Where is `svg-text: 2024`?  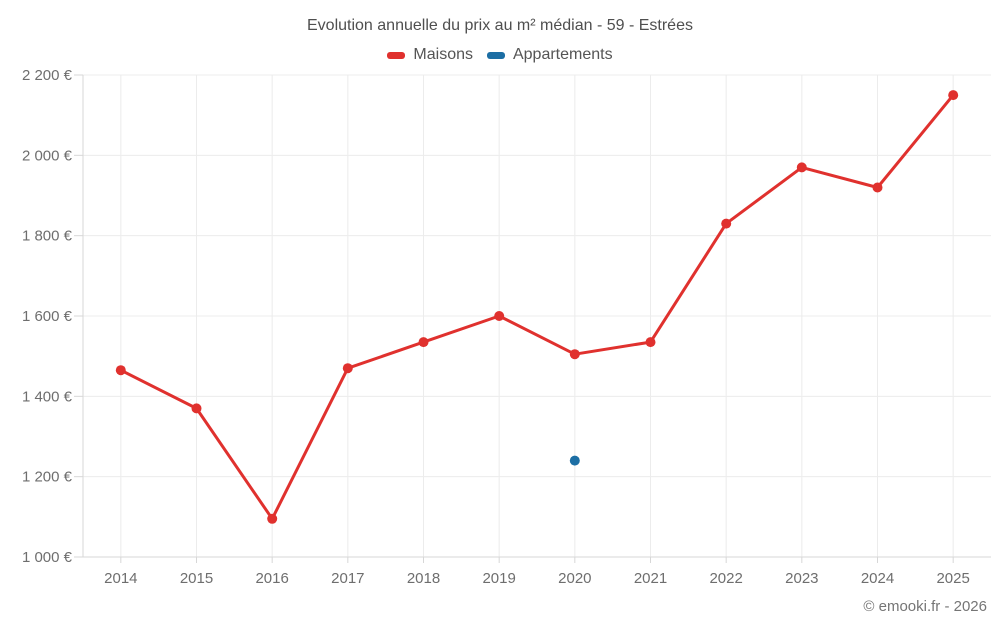 svg-text: 2024 is located at coordinates (877, 578).